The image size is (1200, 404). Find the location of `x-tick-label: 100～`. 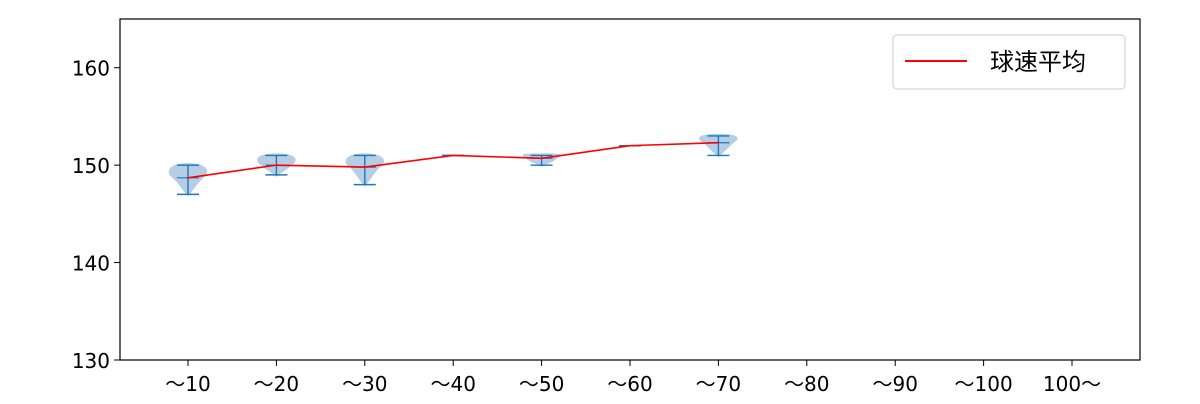

x-tick-label: 100～ is located at coordinates (1072, 384).